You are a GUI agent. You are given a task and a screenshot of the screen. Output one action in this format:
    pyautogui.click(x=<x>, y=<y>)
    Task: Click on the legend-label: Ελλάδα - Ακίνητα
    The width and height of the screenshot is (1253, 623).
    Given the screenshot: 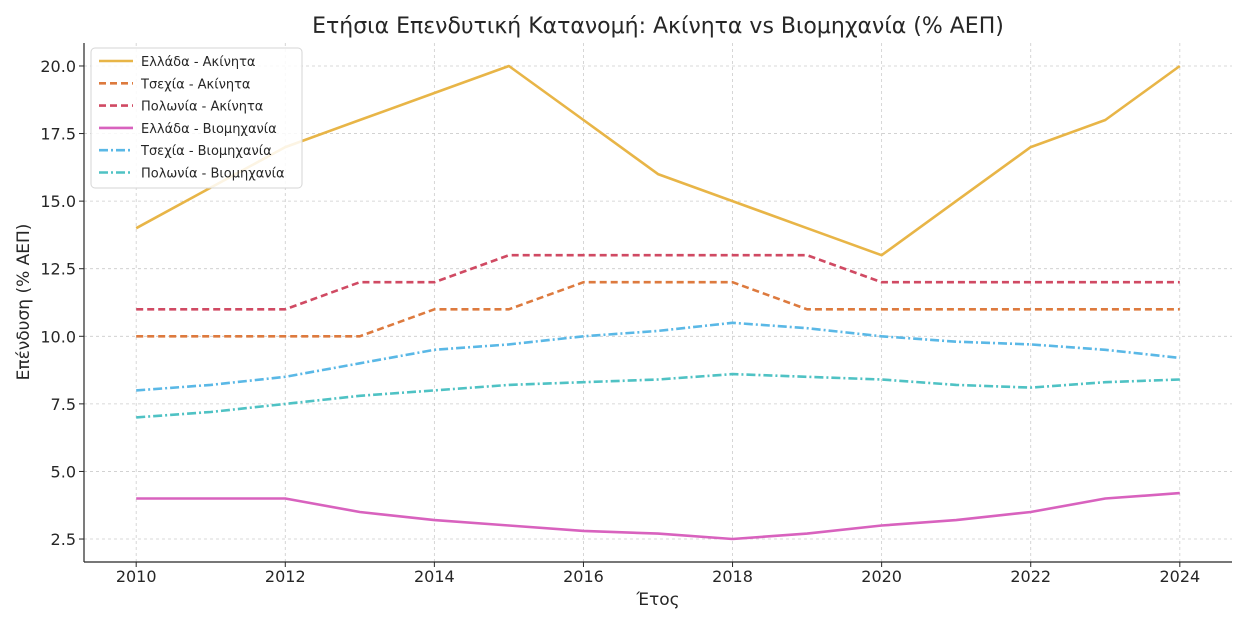 What is the action you would take?
    pyautogui.click(x=198, y=62)
    